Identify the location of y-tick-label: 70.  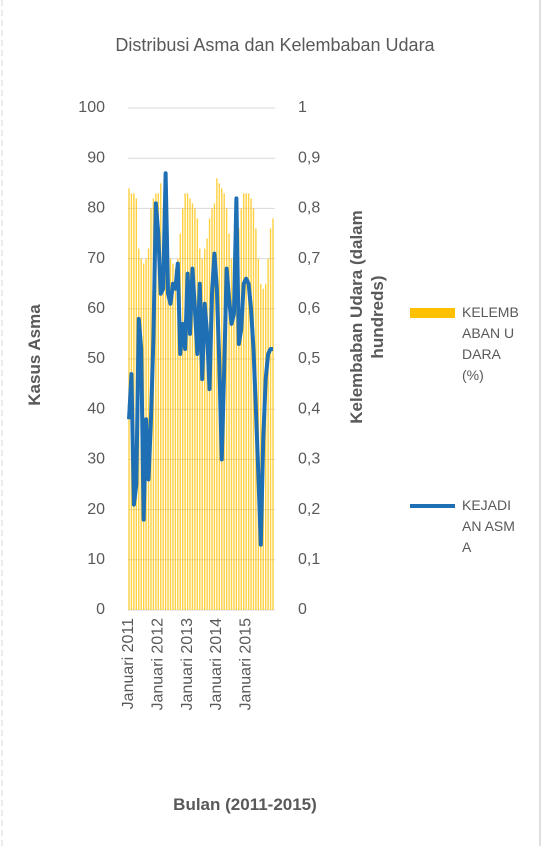
(96, 258).